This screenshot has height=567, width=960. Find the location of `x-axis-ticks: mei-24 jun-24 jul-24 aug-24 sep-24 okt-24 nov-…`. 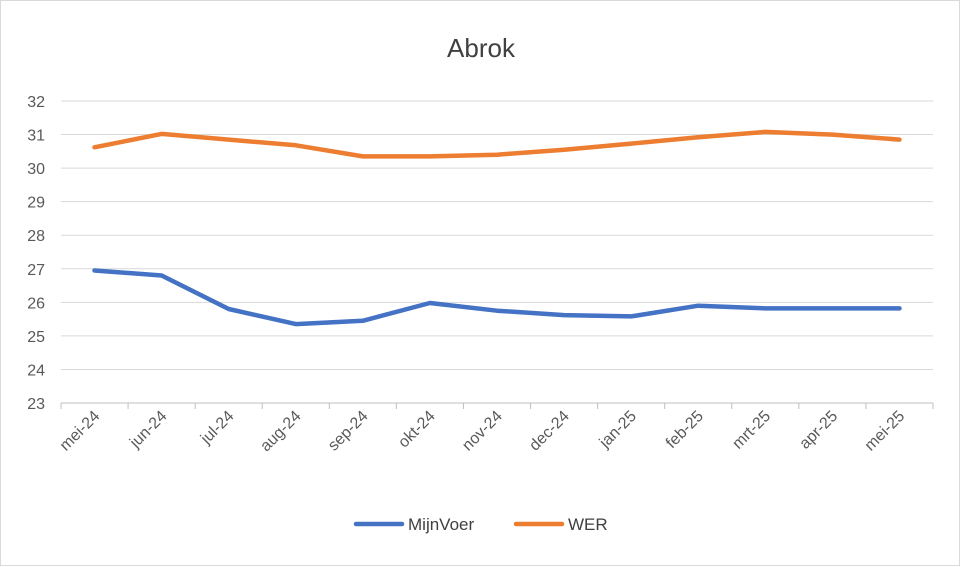

x-axis-ticks: mei-24 jun-24 jul-24 aug-24 sep-24 okt-24 nov-… is located at coordinates (483, 431).